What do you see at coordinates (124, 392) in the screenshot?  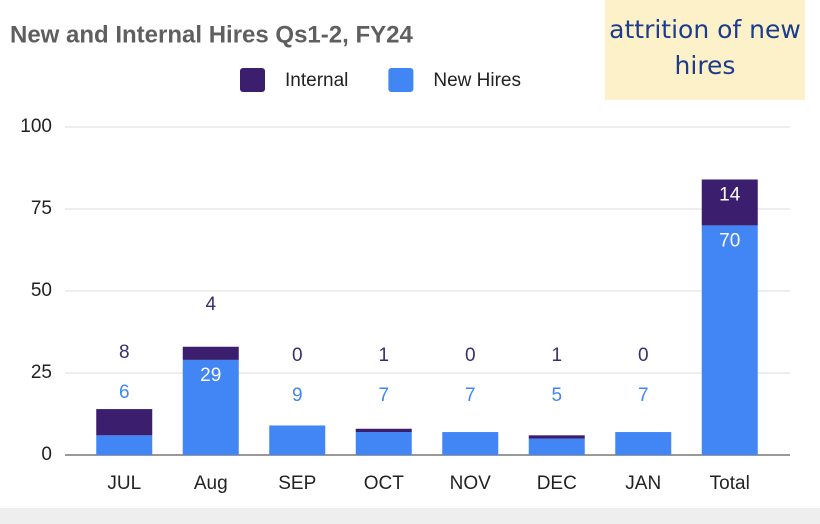 I see `value-label: 6` at bounding box center [124, 392].